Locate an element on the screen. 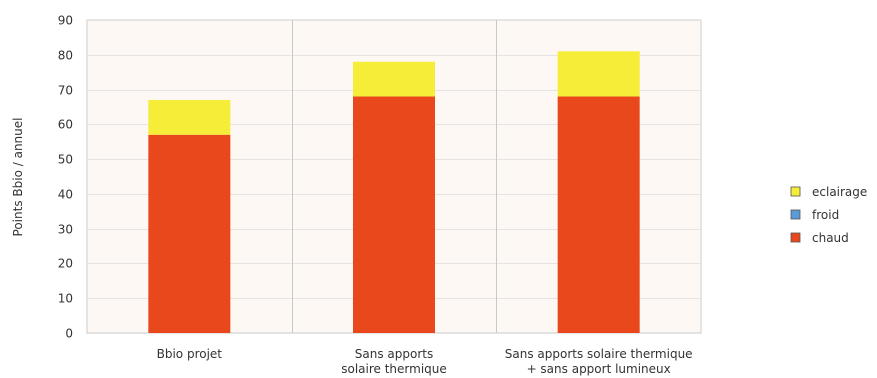 The height and width of the screenshot is (378, 877). legend: eclairage froid chaud is located at coordinates (828, 215).